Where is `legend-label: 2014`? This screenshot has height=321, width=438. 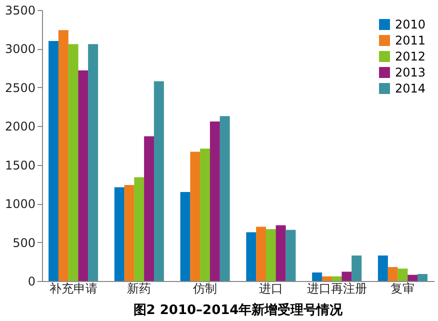
legend-label: 2014 is located at coordinates (410, 89).